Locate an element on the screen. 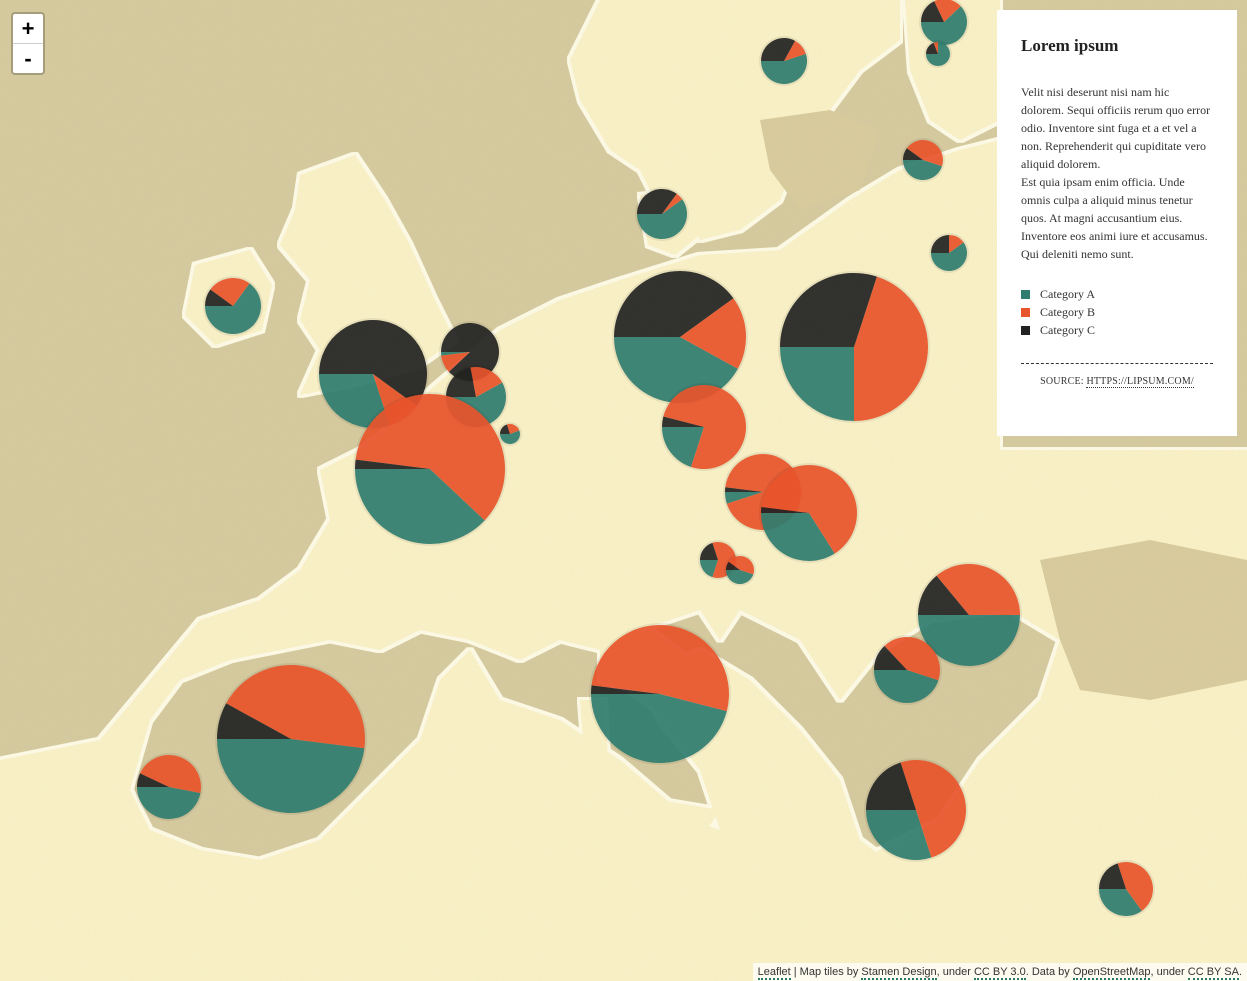 The height and width of the screenshot is (981, 1247). stamen-link: Stamen Design is located at coordinates (899, 973).